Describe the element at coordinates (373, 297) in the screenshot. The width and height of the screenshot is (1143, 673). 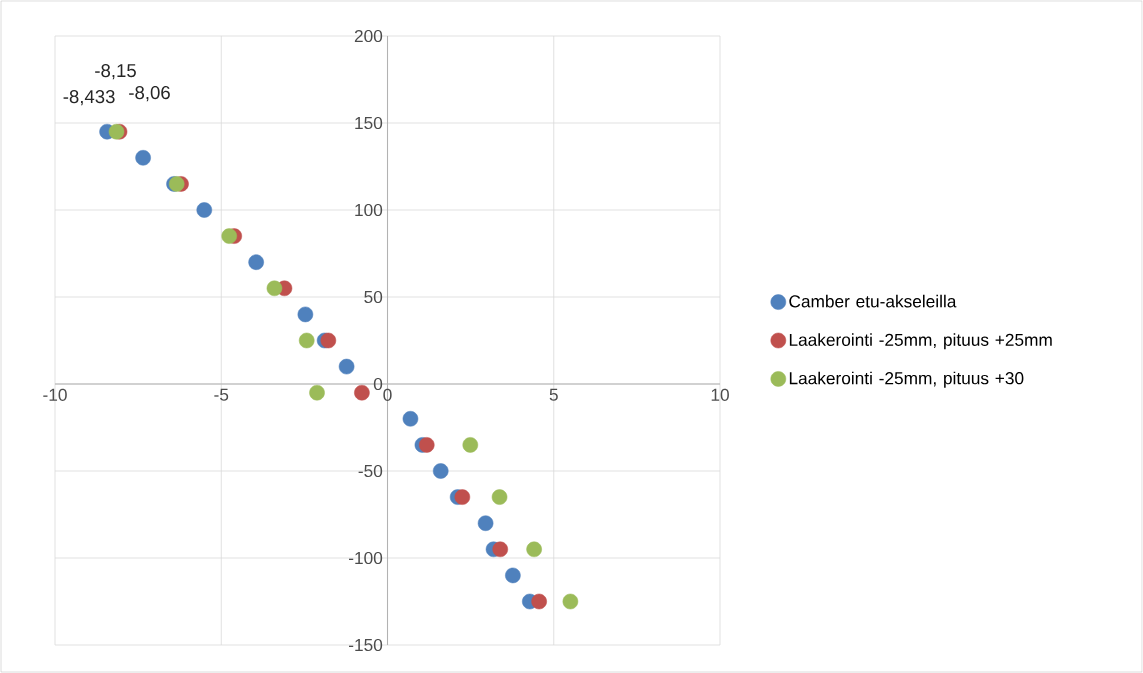
I see `y-tick-label: 50` at that location.